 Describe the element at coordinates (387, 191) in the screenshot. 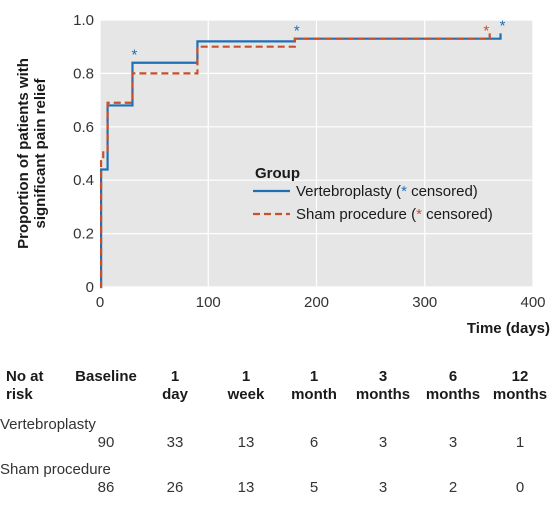

I see `legend-entry-1: Vertebroplasty (* censored)` at that location.